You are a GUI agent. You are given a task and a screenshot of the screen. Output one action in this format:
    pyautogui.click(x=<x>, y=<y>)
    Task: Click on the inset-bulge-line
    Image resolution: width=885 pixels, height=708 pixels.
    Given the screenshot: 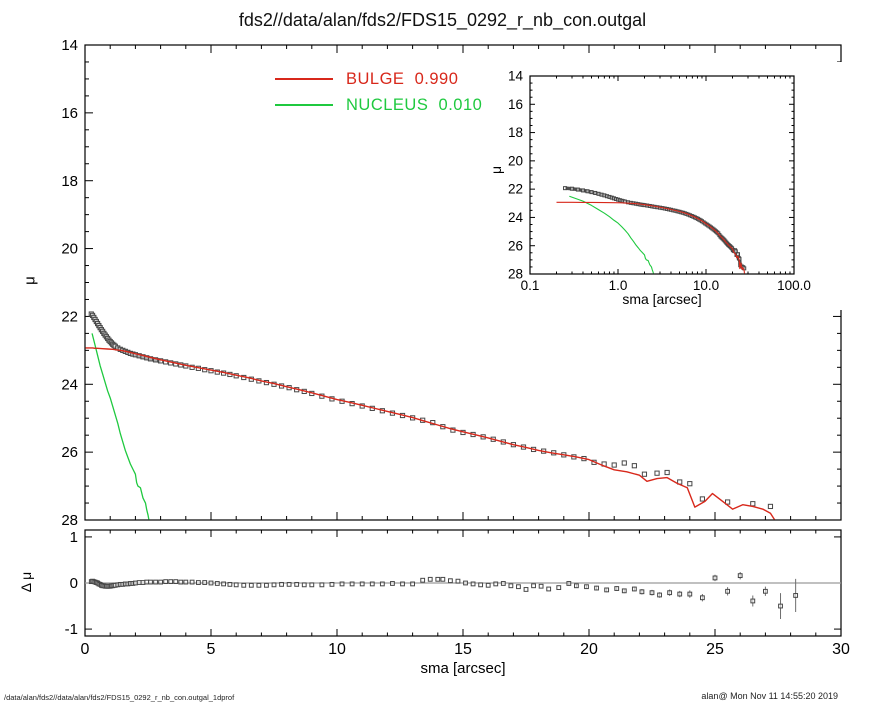 What is the action you would take?
    pyautogui.click(x=650, y=237)
    